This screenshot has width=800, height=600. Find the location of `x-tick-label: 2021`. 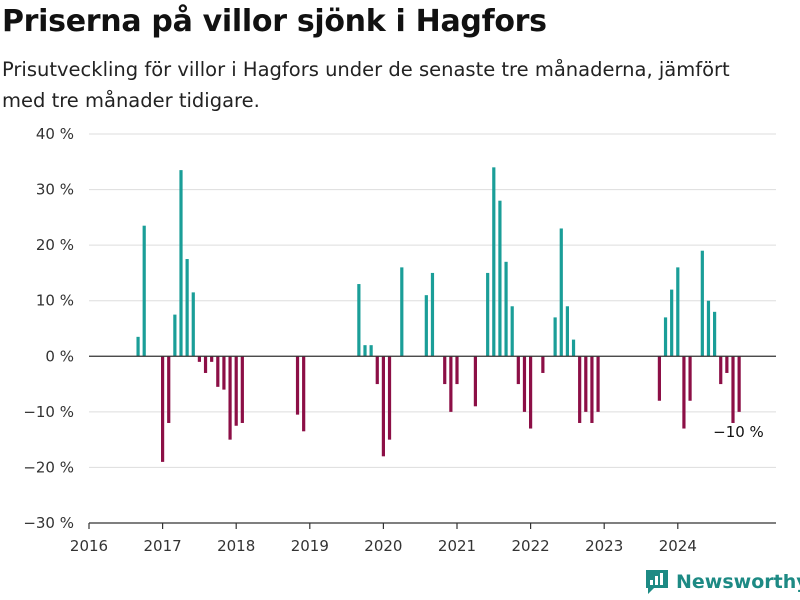

x-tick-label: 2021 is located at coordinates (457, 546).